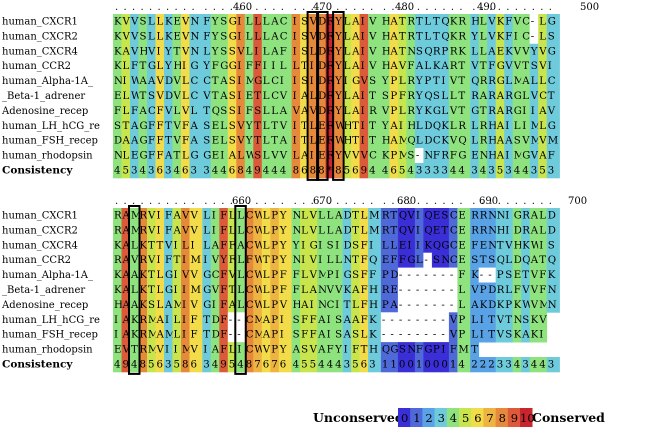  Describe the element at coordinates (463, 350) in the screenshot. I see `residue: M` at that location.